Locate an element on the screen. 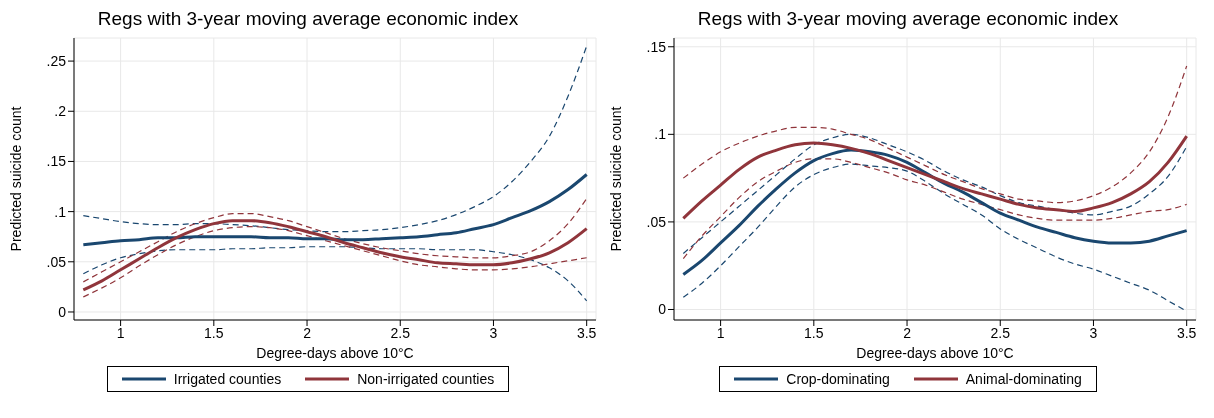 This screenshot has width=1214, height=418. y-tick-label: .2 is located at coordinates (60, 111).